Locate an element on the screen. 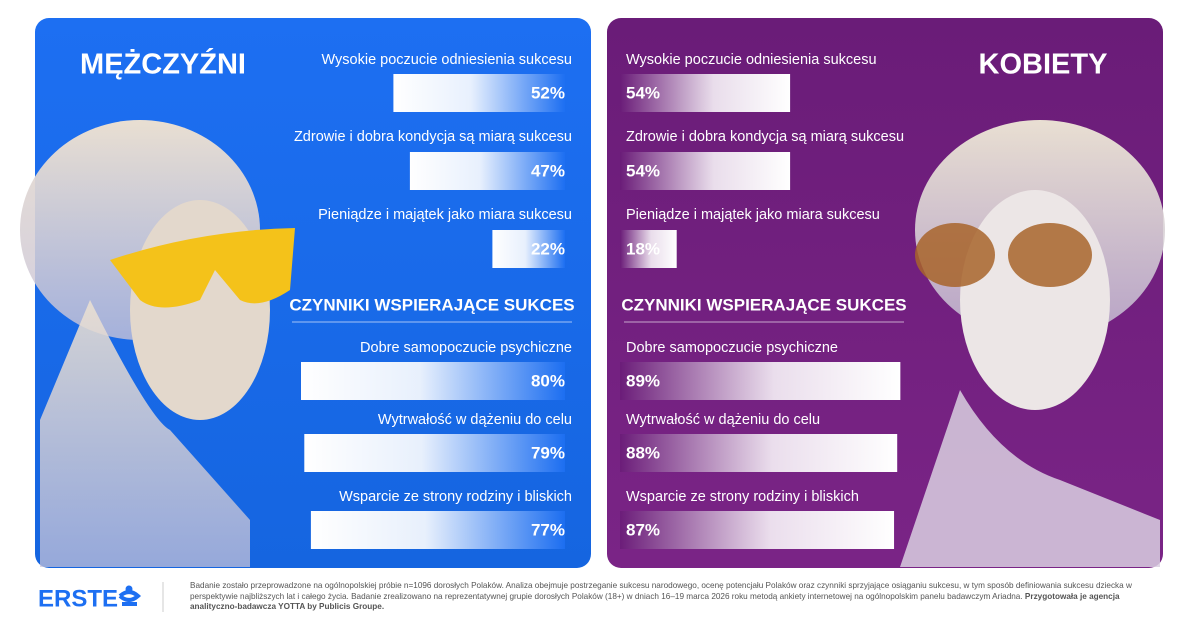  value-label: 79% is located at coordinates (548, 452).